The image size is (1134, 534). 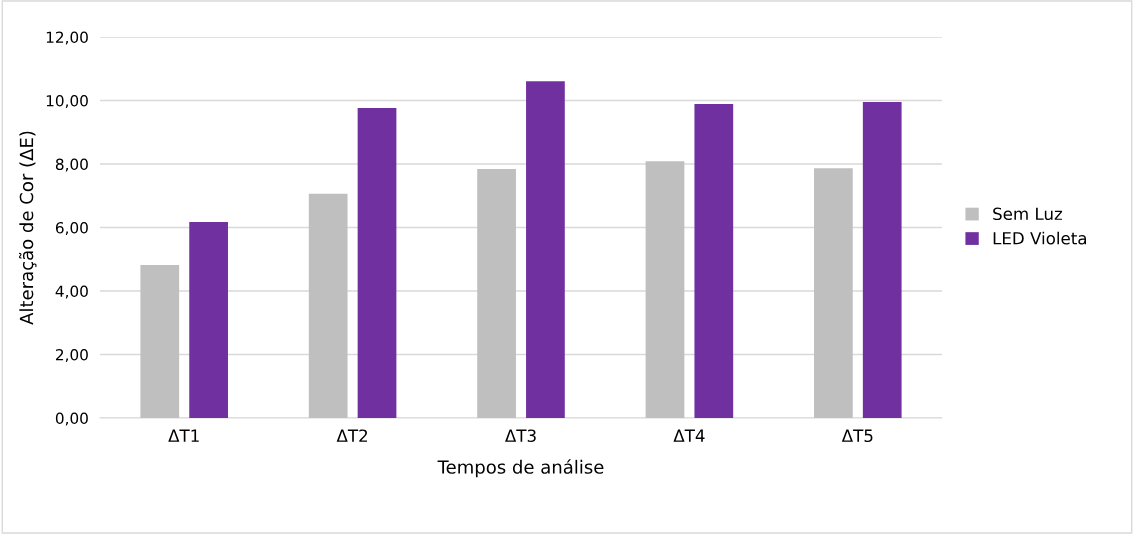 What do you see at coordinates (1028, 214) in the screenshot?
I see `legend-label: Sem Luz` at bounding box center [1028, 214].